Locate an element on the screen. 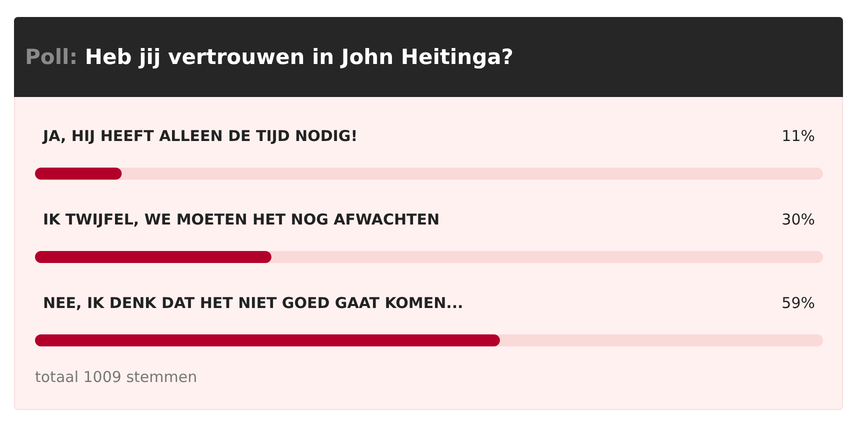  y-tick-label: JA, HIJ HEEFT ALLEEN DE TIJD NODIG! is located at coordinates (200, 136).